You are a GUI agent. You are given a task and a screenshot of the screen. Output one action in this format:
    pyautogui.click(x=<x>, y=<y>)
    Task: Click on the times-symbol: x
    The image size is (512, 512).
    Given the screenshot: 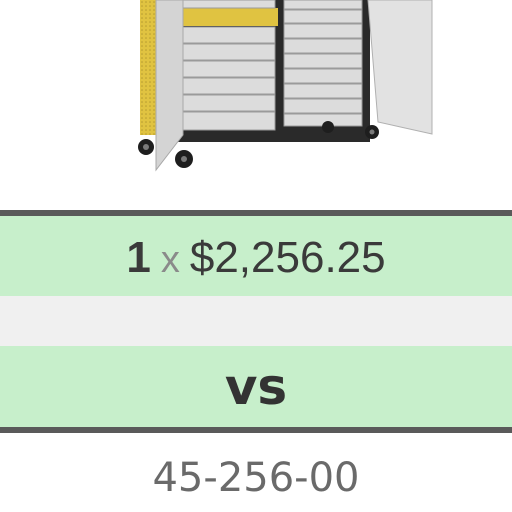 What is the action you would take?
    pyautogui.click(x=170, y=260)
    